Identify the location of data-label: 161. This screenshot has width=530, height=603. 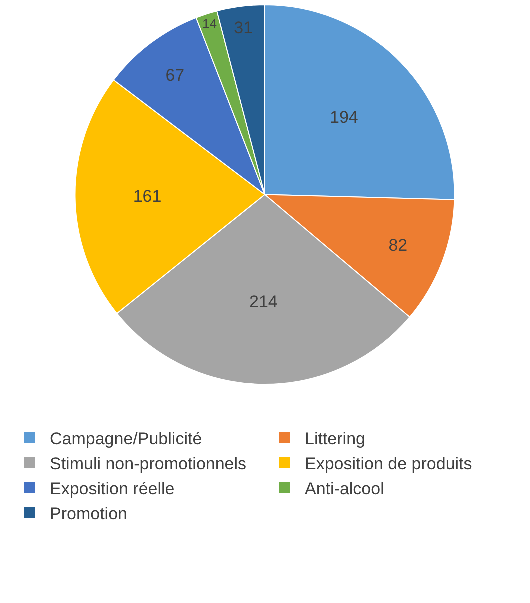
(147, 196).